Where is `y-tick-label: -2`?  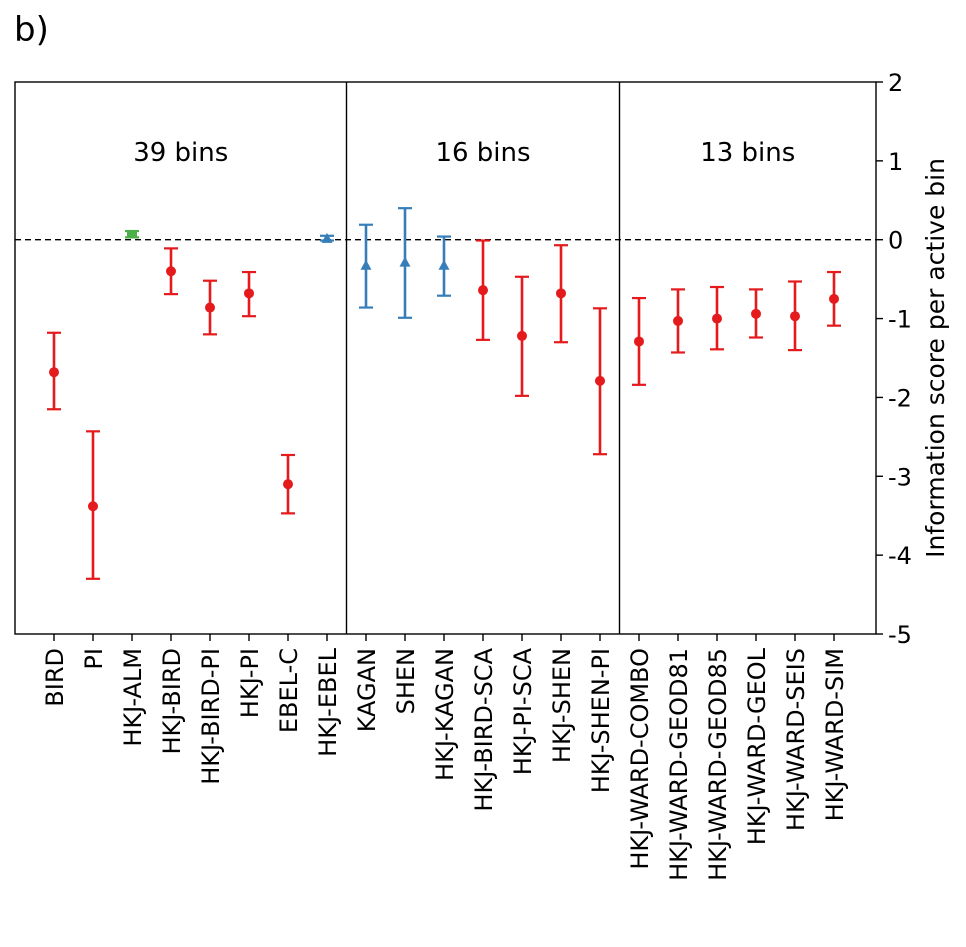
y-tick-label: -2 is located at coordinates (900, 398).